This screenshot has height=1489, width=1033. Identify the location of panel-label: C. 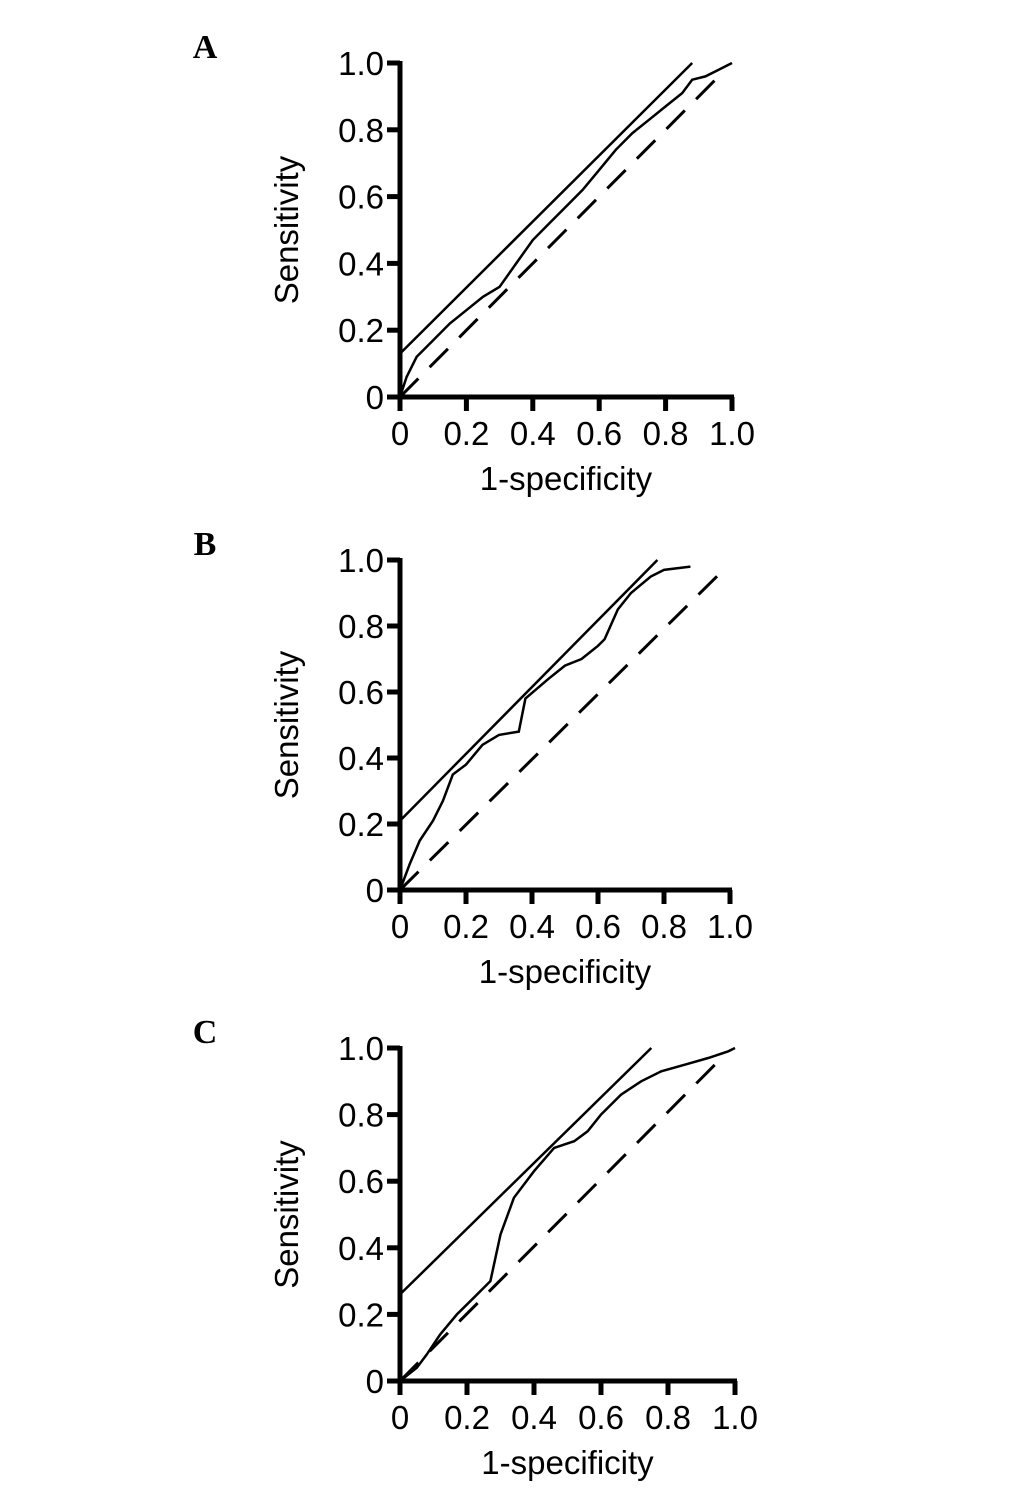
(205, 1032).